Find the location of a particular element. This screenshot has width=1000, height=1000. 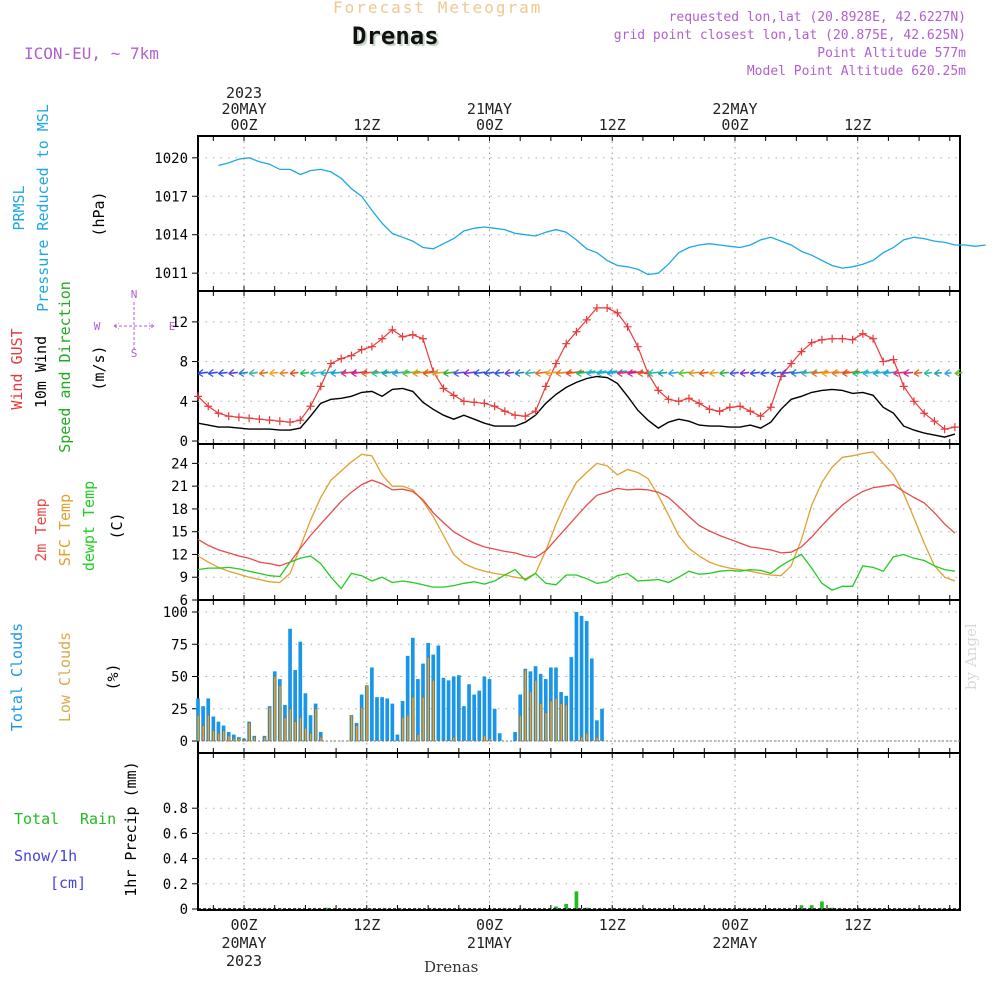

total-clouds-label: Total Clouds is located at coordinates (17, 677).